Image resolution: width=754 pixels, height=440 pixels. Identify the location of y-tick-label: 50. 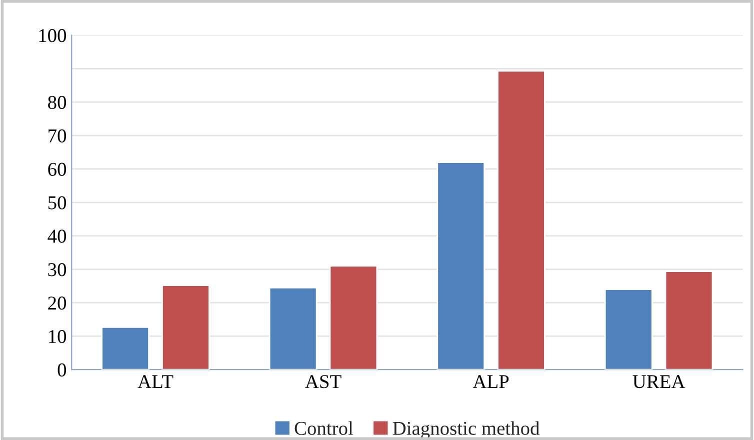
(57, 203).